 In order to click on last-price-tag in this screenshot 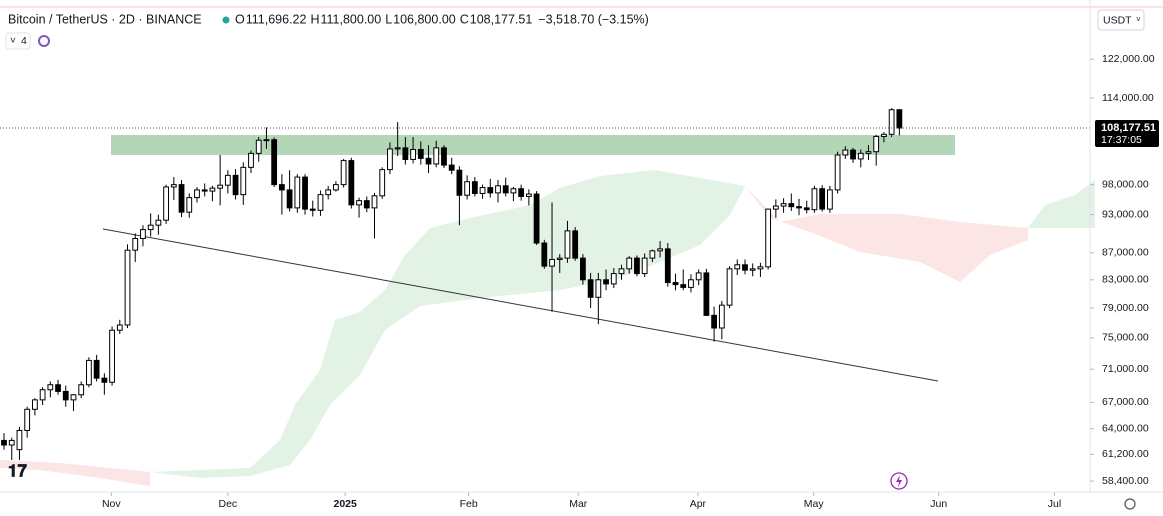, I will do `click(1127, 134)`.